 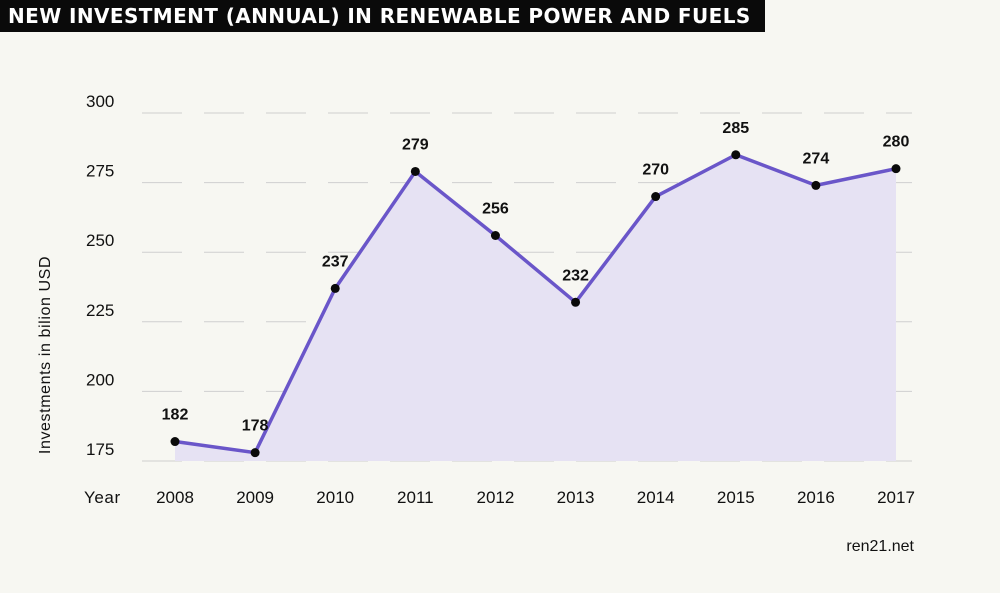 I want to click on x-tick-label: 2010, so click(x=335, y=497).